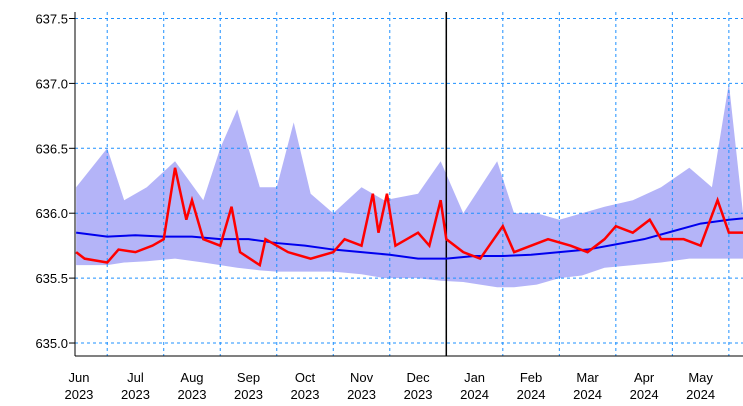  Describe the element at coordinates (51, 278) in the screenshot. I see `y-tick-label: 635.5` at that location.